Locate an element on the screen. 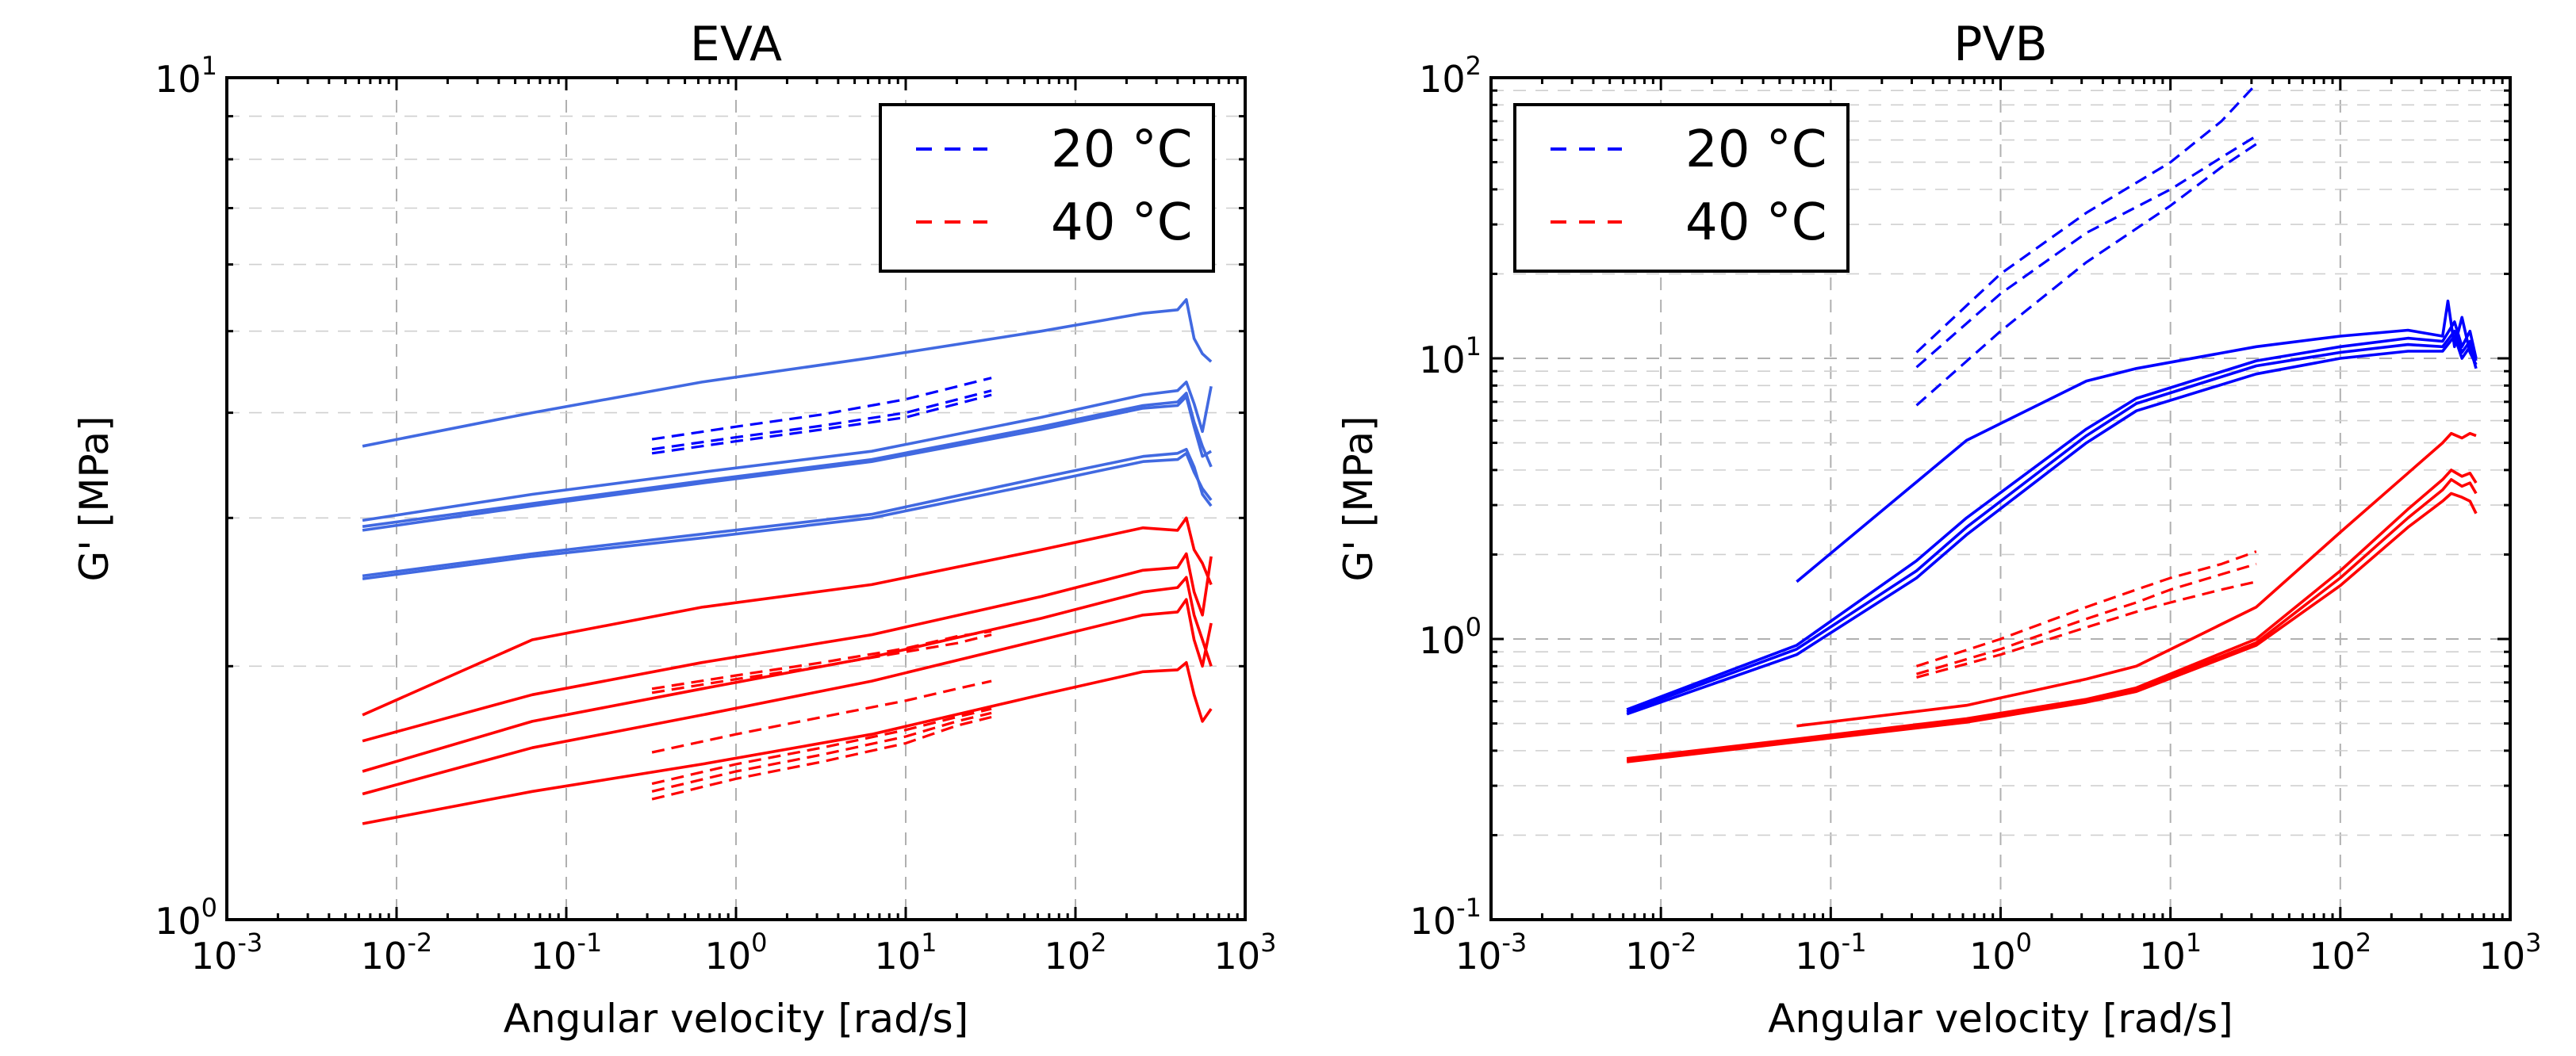  chart-title: PVB is located at coordinates (2000, 44).